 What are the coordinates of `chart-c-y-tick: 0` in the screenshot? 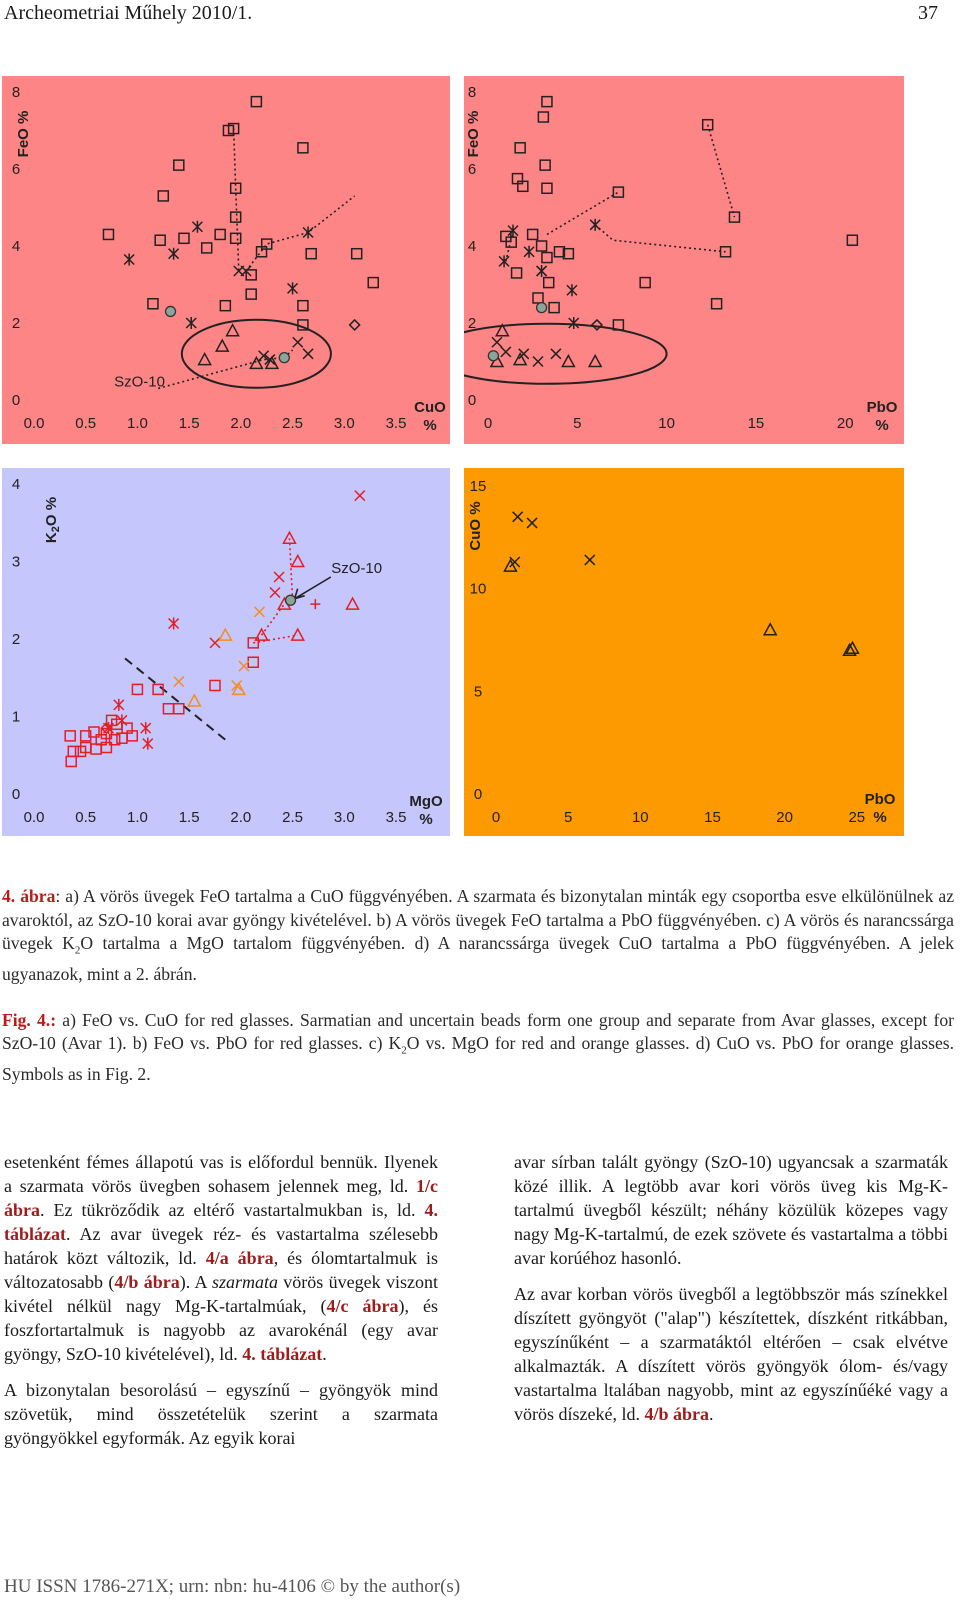 It's located at (16, 794).